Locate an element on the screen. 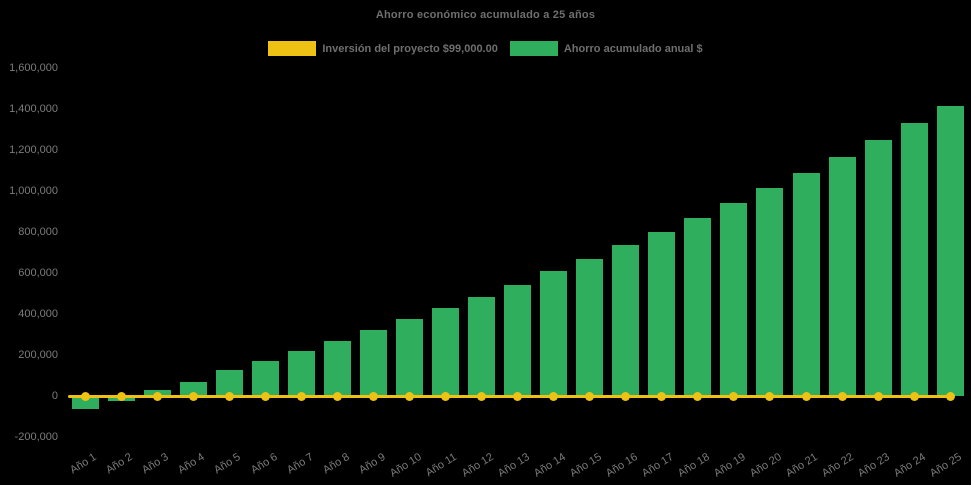 This screenshot has width=971, height=485. x-axis-label: Año 20 is located at coordinates (765, 465).